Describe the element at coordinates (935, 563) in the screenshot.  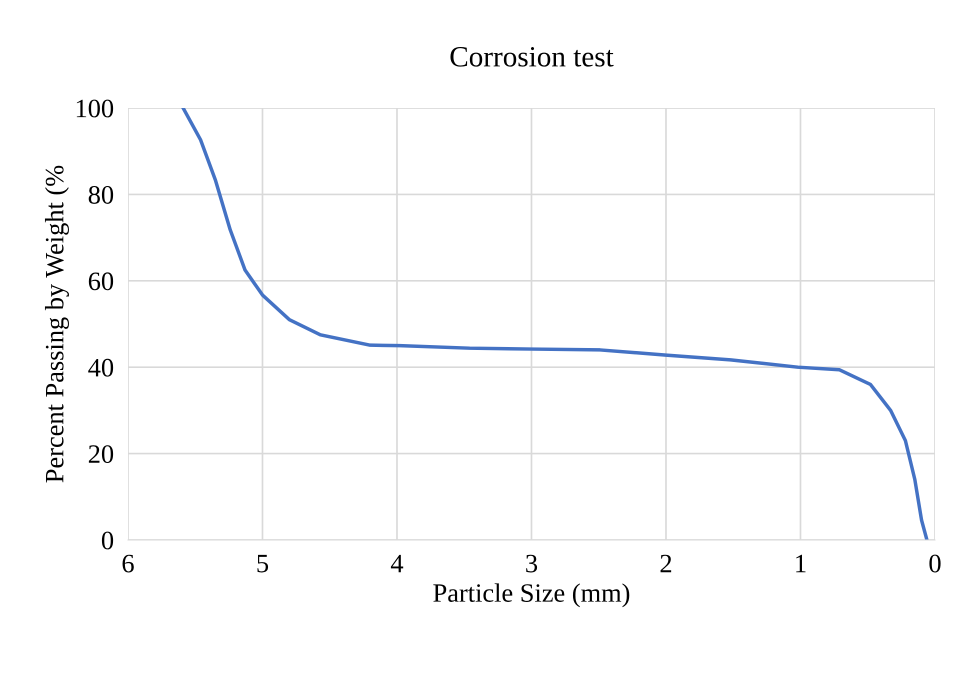
I see `x-tick-label: 0` at that location.